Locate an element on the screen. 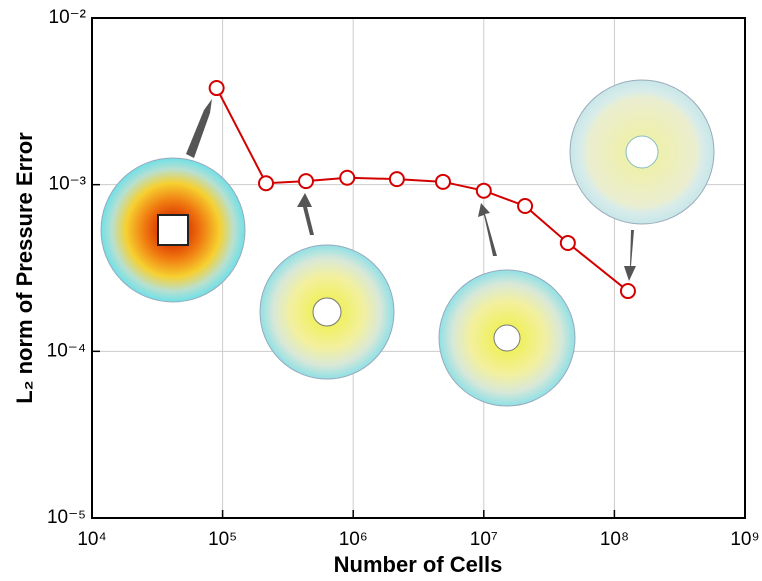  y-axis-title: L₂ norm of Pressure Error is located at coordinates (24, 268).